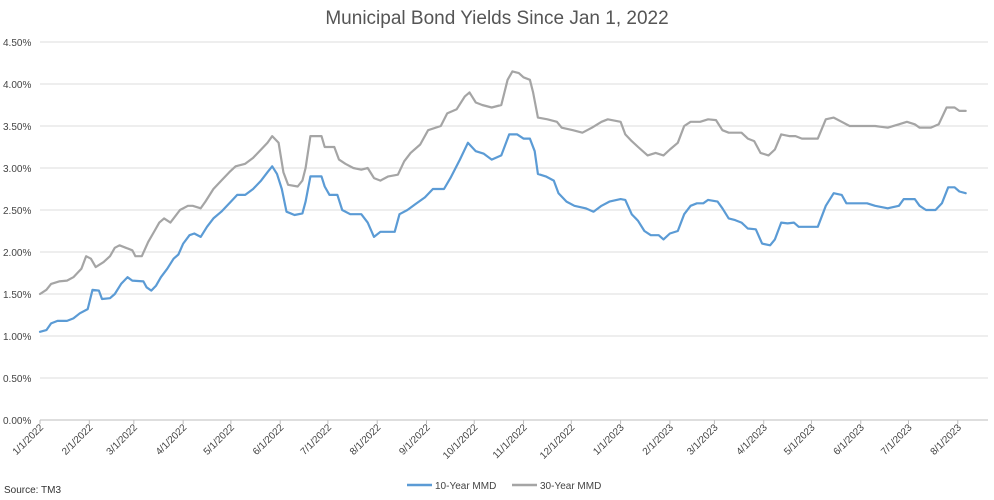 The image size is (994, 500). I want to click on x-tick-label: 11/1/2022, so click(510, 441).